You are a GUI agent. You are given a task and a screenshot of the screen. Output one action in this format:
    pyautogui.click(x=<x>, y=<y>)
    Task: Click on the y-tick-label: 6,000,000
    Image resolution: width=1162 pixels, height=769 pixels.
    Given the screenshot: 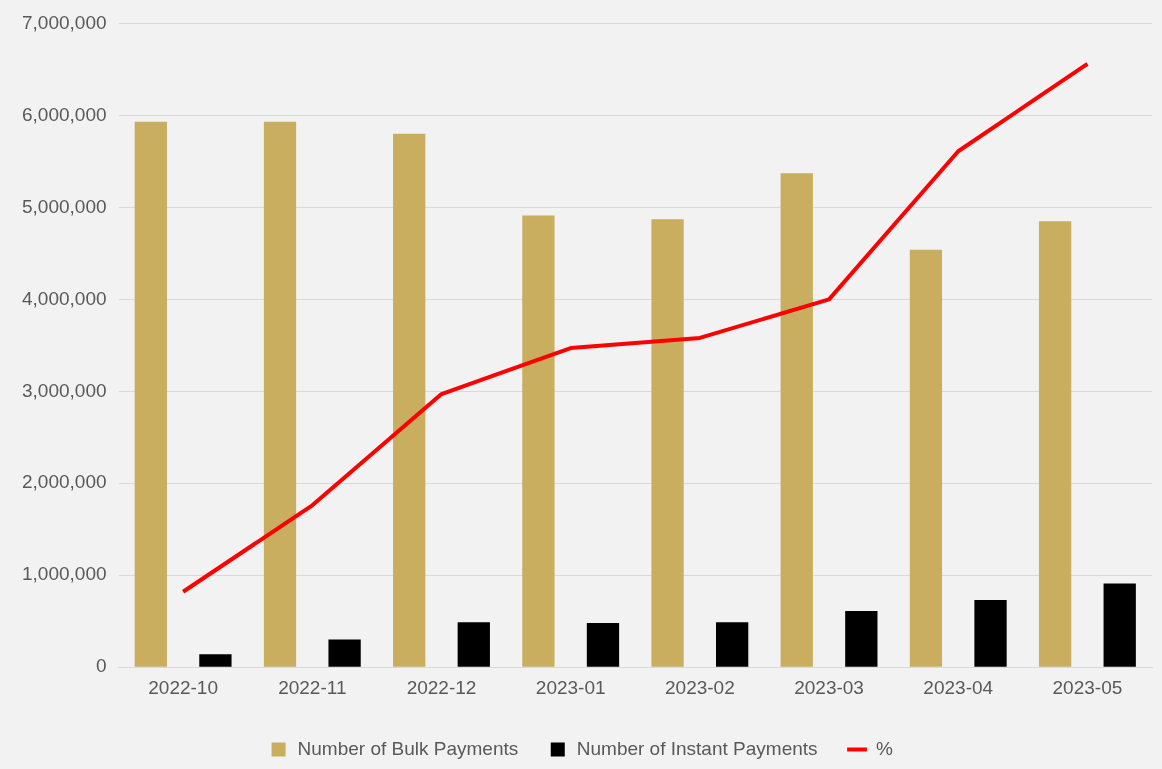 What is the action you would take?
    pyautogui.click(x=64, y=114)
    